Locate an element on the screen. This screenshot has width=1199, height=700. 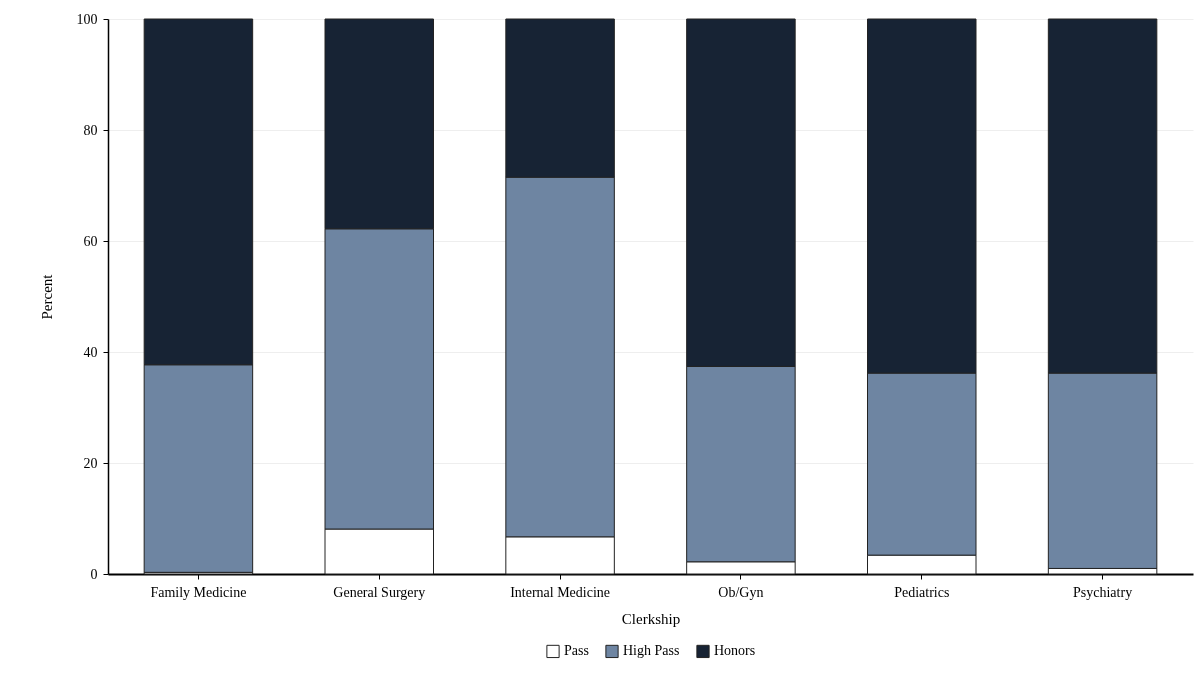
x-tick-label: Ob/Gyn is located at coordinates (741, 592).